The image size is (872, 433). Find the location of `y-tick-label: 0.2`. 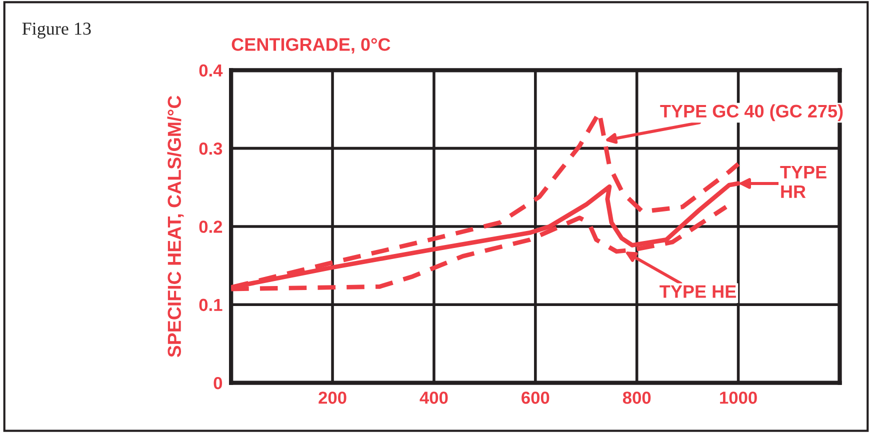

y-tick-label: 0.2 is located at coordinates (210, 226).